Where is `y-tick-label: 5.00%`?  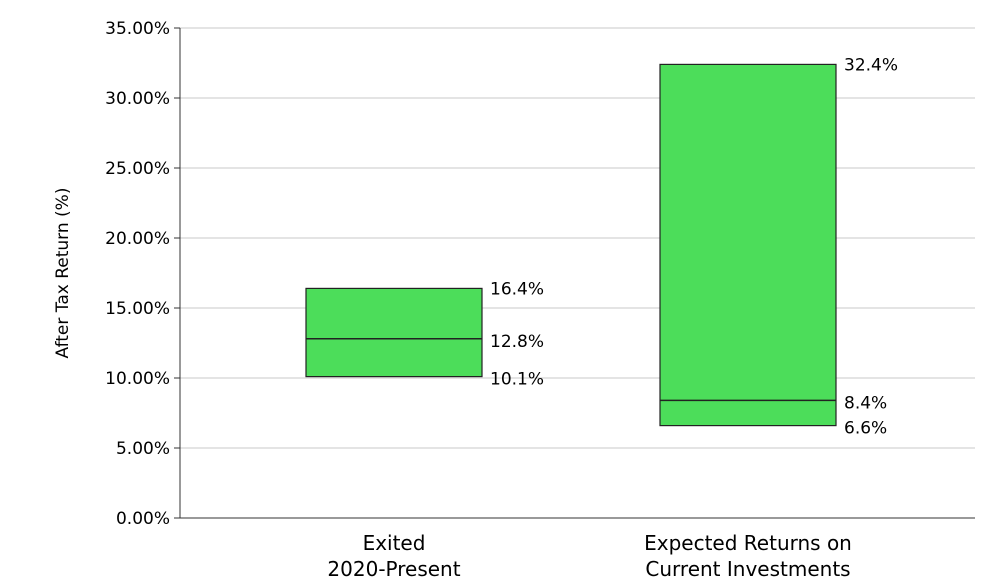
y-tick-label: 5.00% is located at coordinates (143, 449).